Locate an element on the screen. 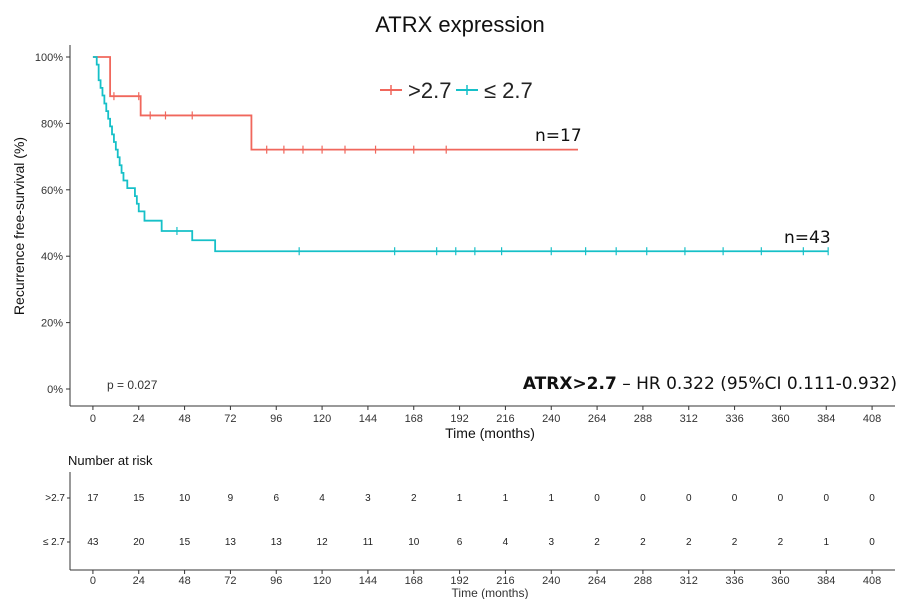 This screenshot has height=599, width=902. x-tick-label: 0 is located at coordinates (93, 419).